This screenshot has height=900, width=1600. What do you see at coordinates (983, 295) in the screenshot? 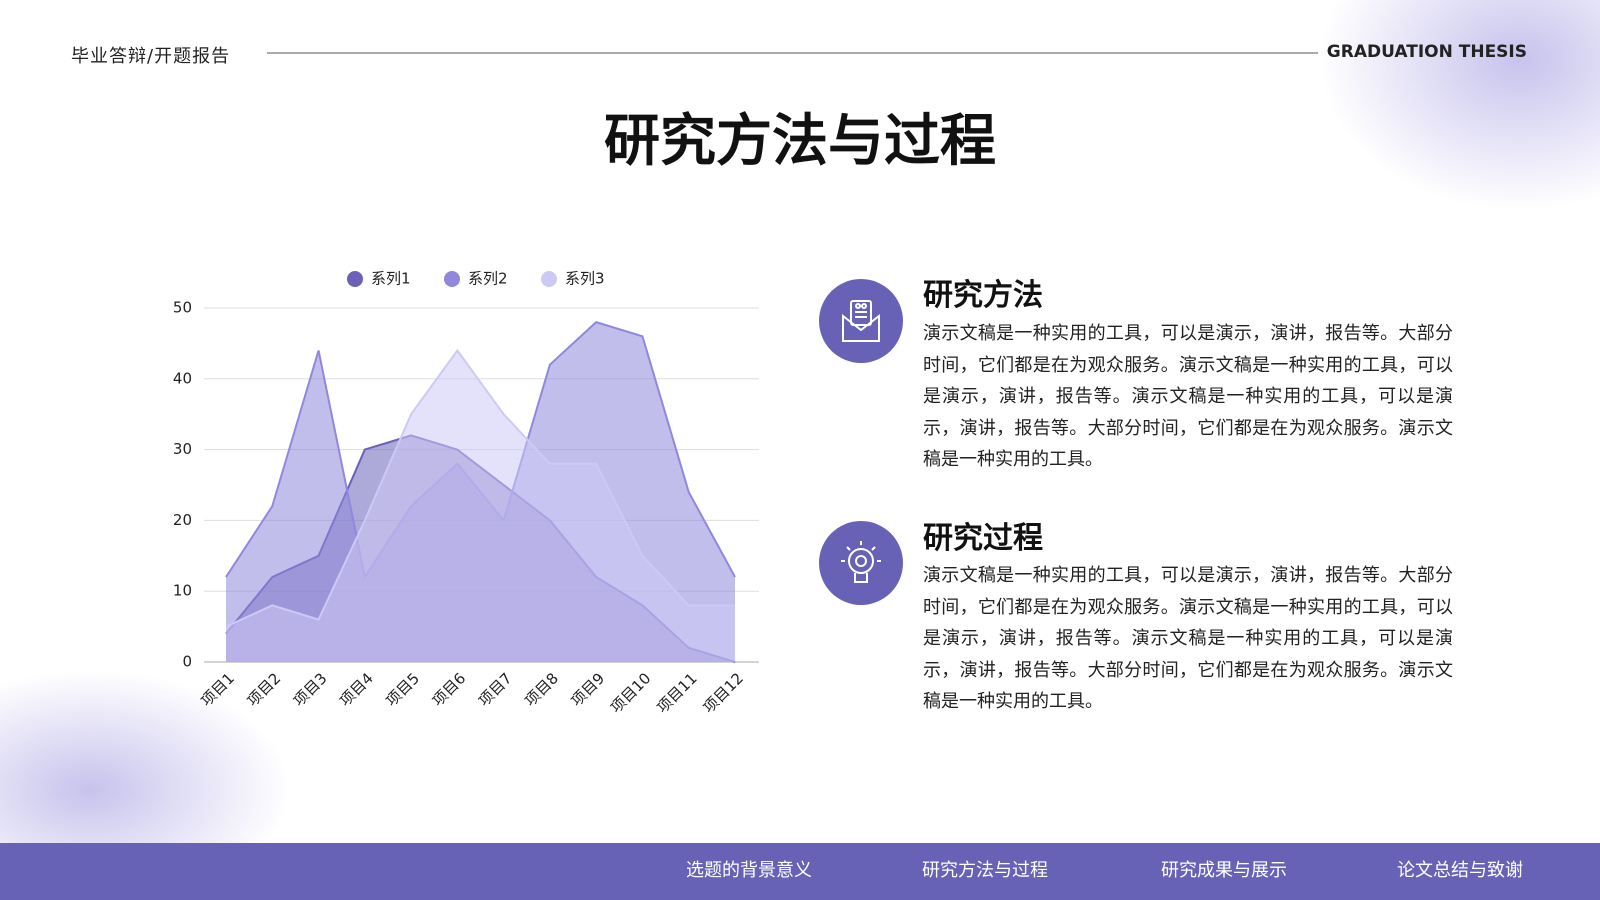
I see `section-heading: 研究方法` at bounding box center [983, 295].